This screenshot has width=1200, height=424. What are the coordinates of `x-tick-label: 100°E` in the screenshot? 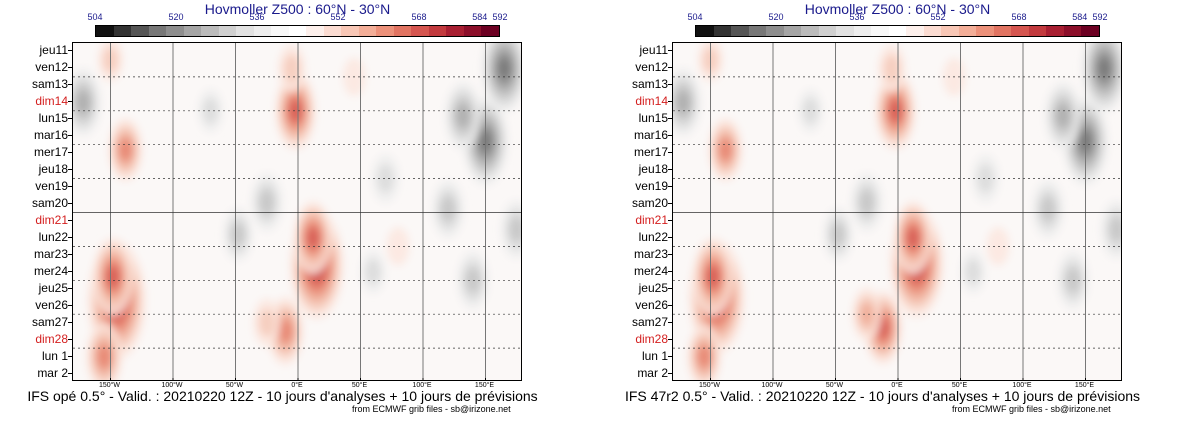 It's located at (1022, 385).